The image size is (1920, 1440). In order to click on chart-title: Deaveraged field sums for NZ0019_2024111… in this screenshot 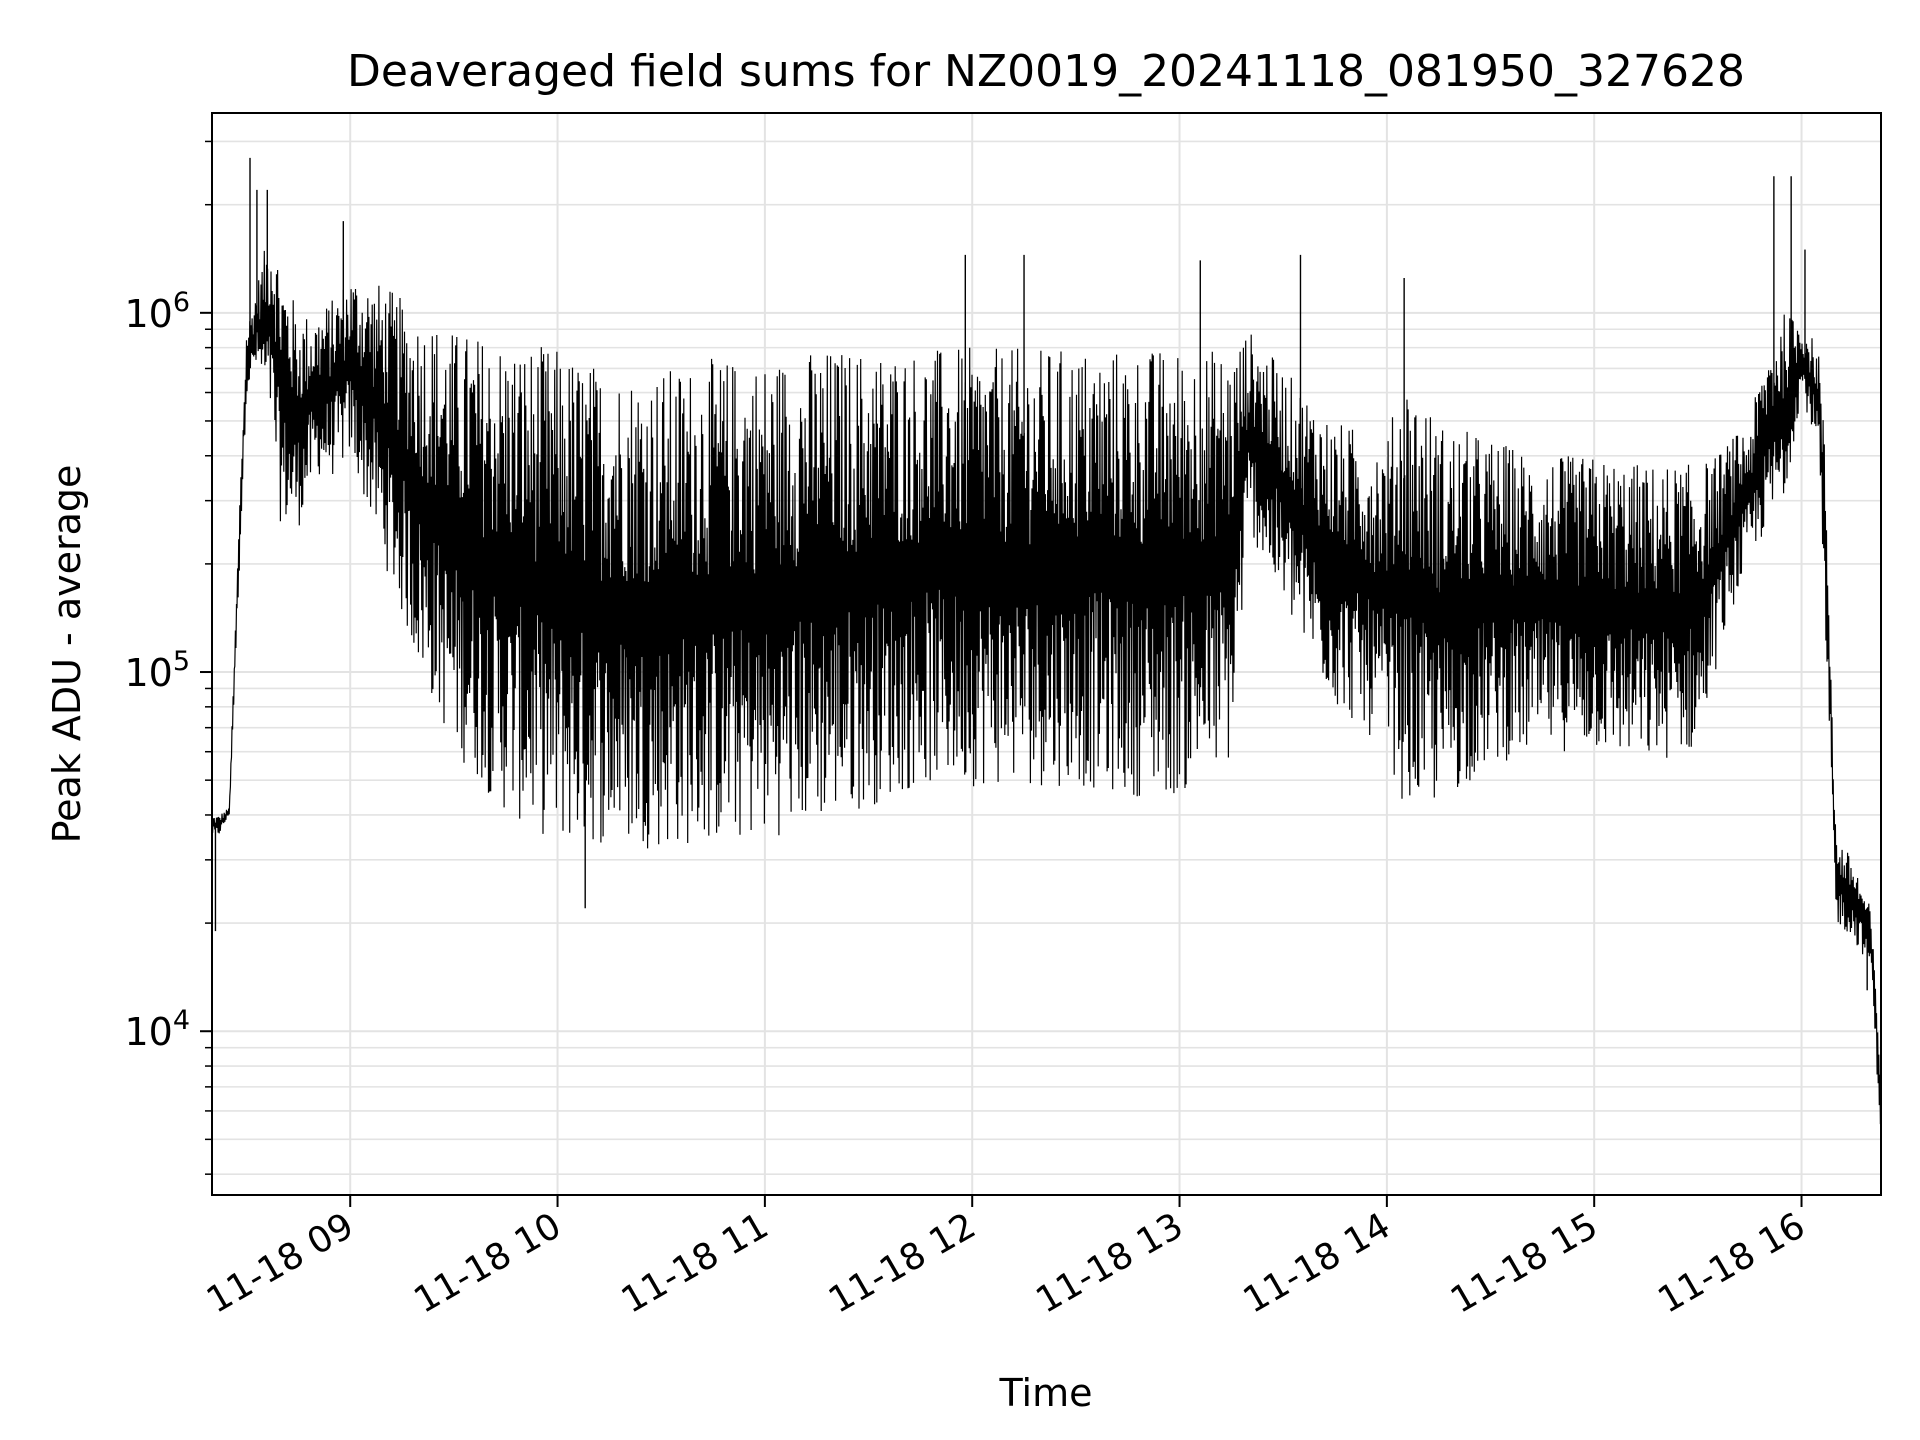, I will do `click(1046, 71)`.